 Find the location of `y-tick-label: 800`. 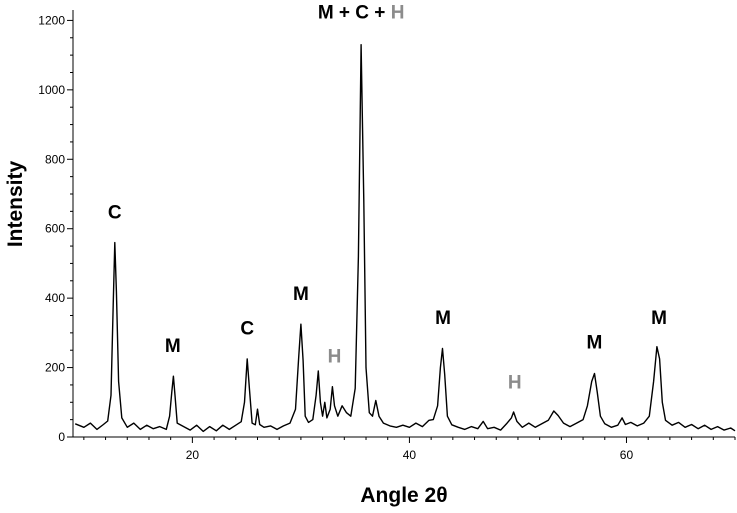

y-tick-label: 800 is located at coordinates (55, 159).